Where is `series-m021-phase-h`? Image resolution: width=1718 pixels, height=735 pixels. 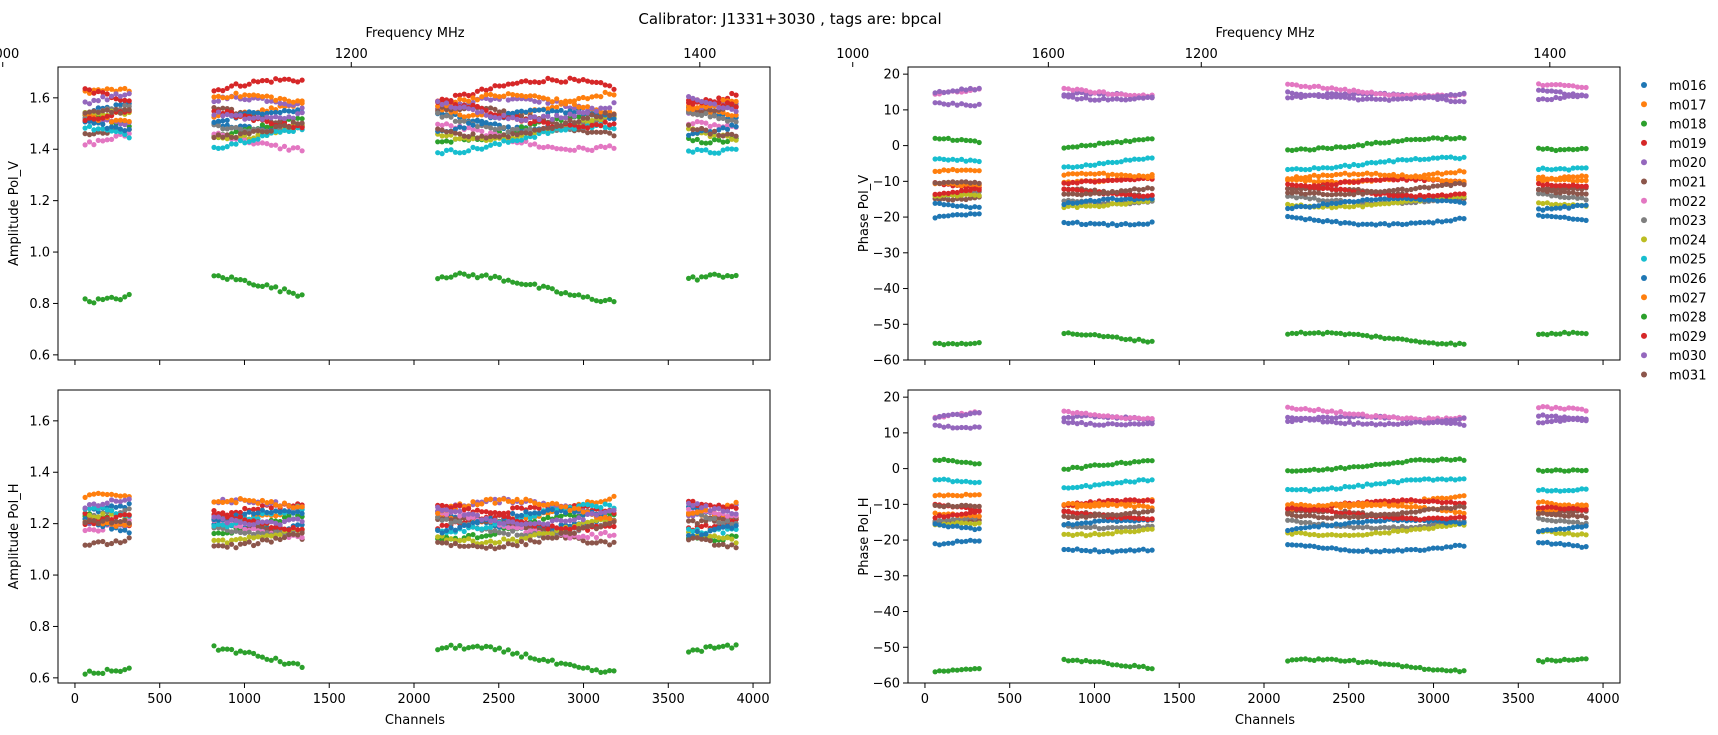
series-m021-phase-h is located at coordinates (1260, 516).